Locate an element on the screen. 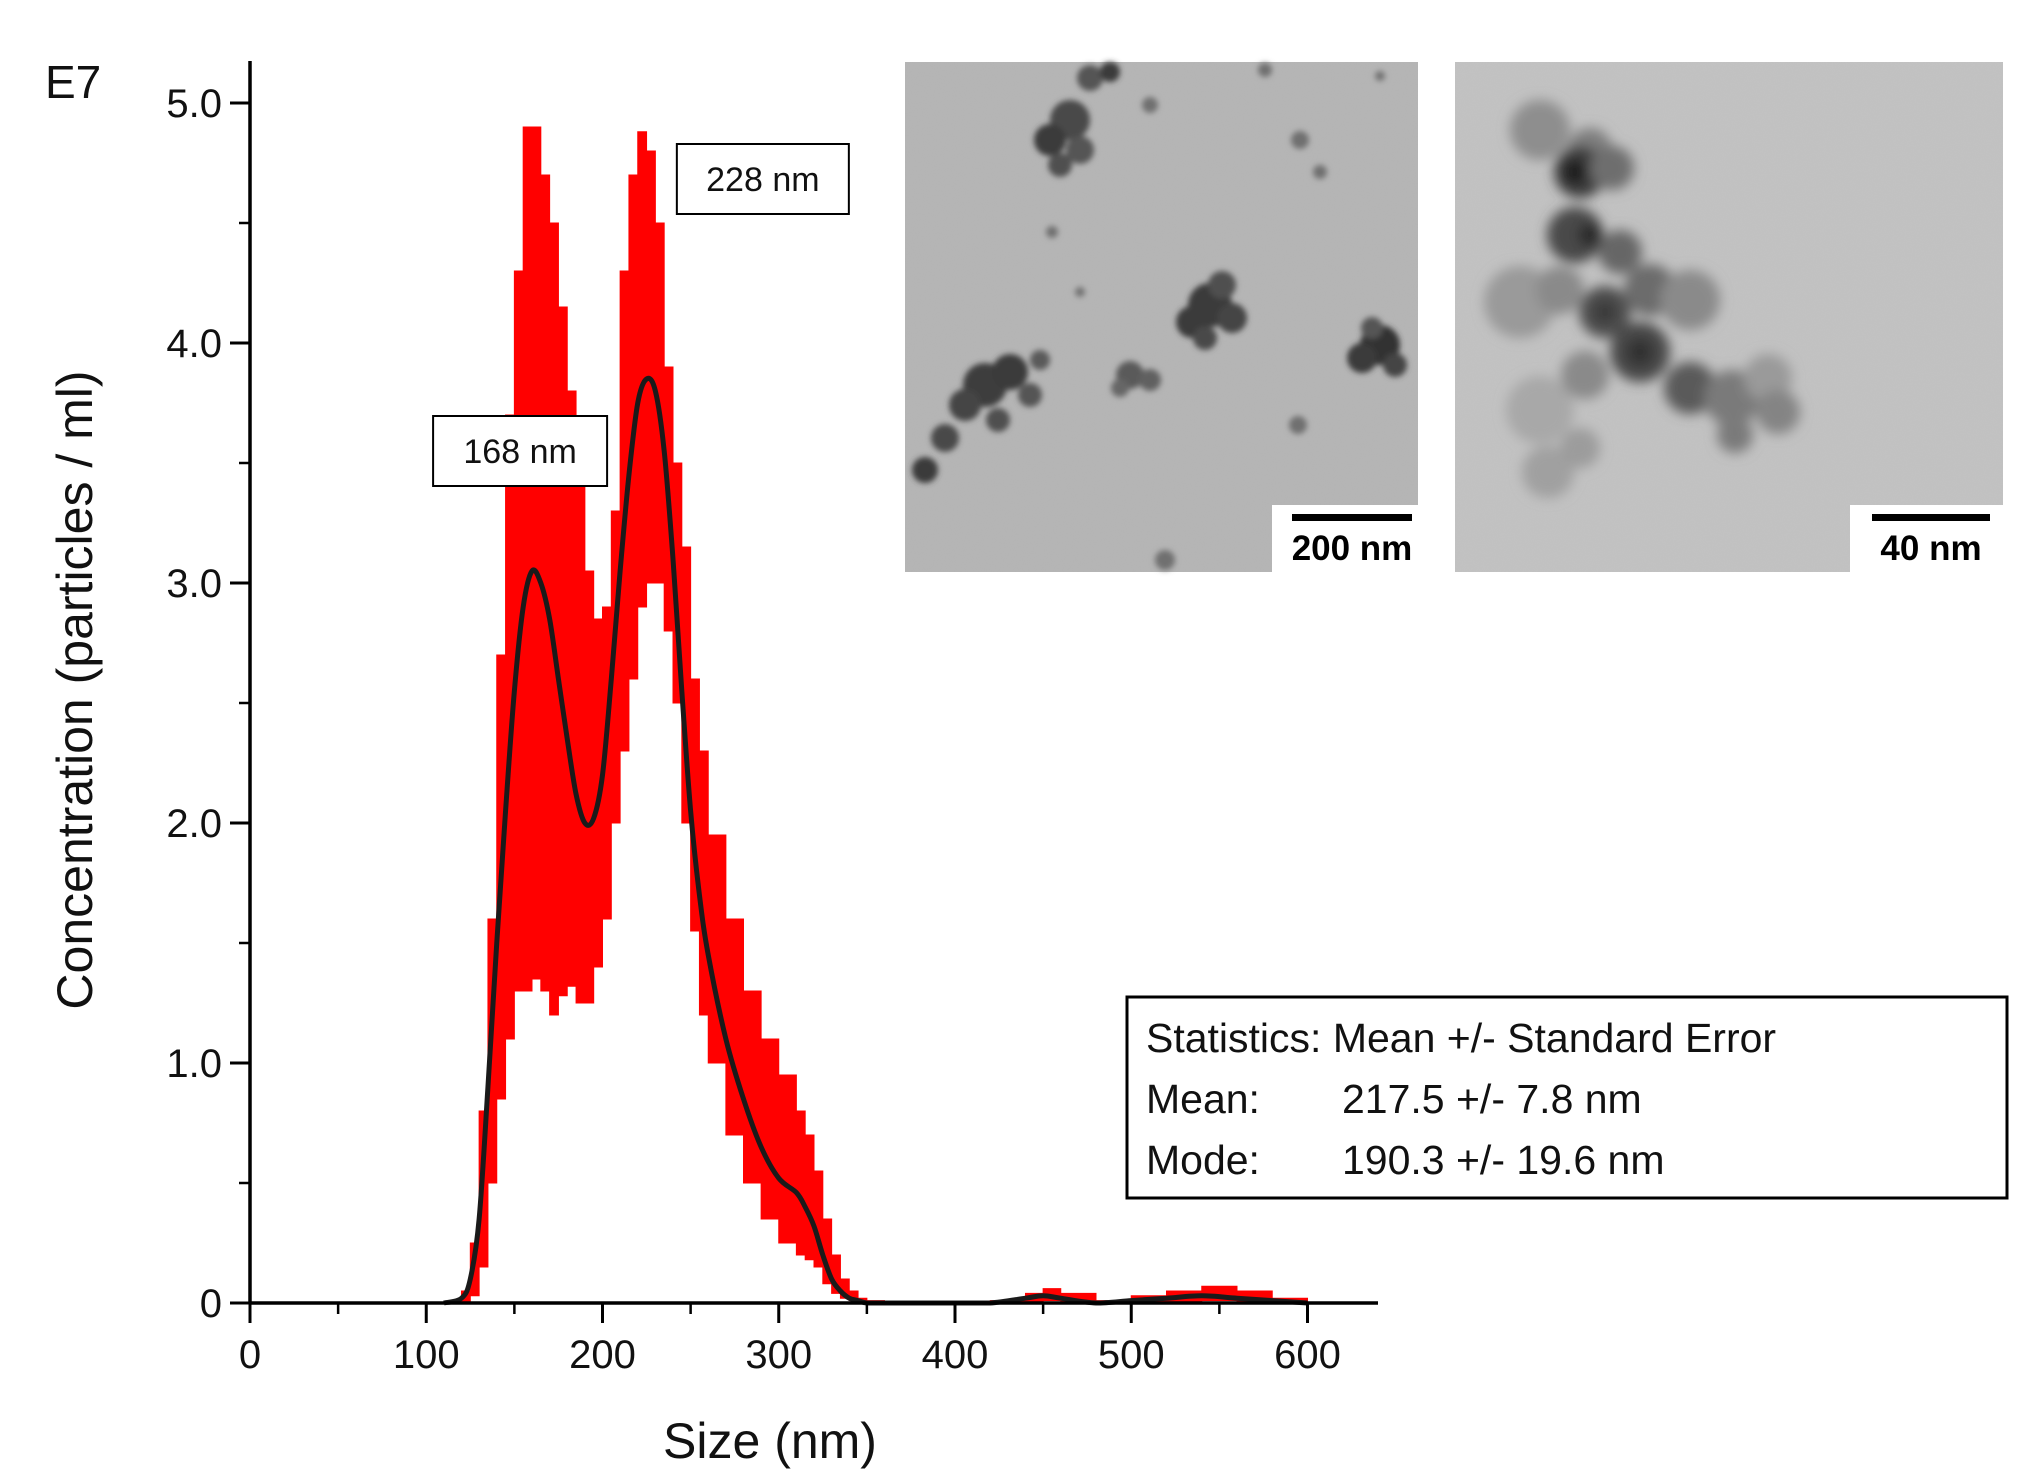 This screenshot has height=1484, width=2034. y-tick-label: 4.0 is located at coordinates (194, 344).